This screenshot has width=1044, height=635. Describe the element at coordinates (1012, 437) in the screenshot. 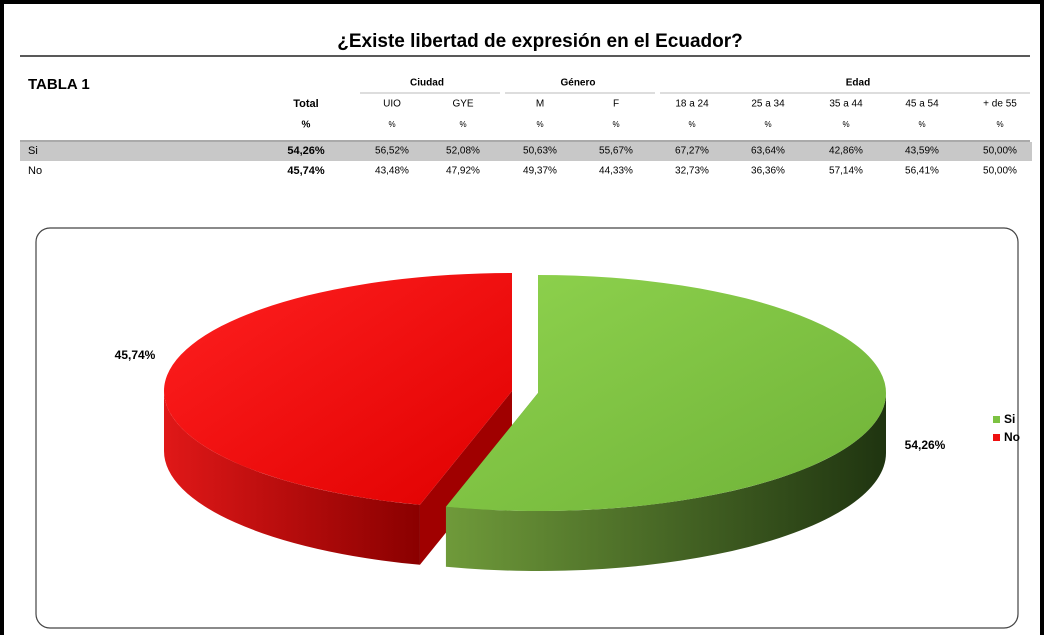

I see `legend-label: No` at that location.